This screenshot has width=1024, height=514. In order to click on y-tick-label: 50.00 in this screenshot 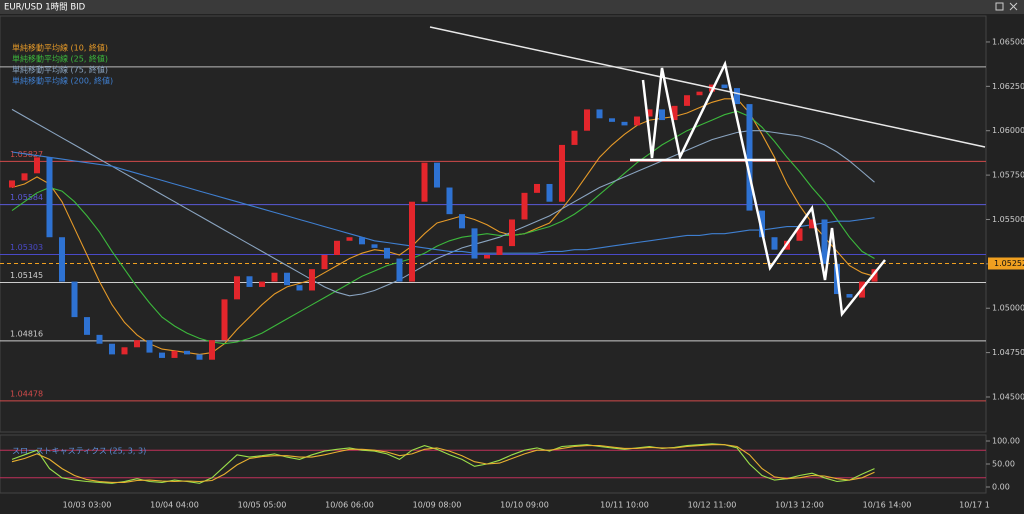, I will do `click(1003, 463)`.